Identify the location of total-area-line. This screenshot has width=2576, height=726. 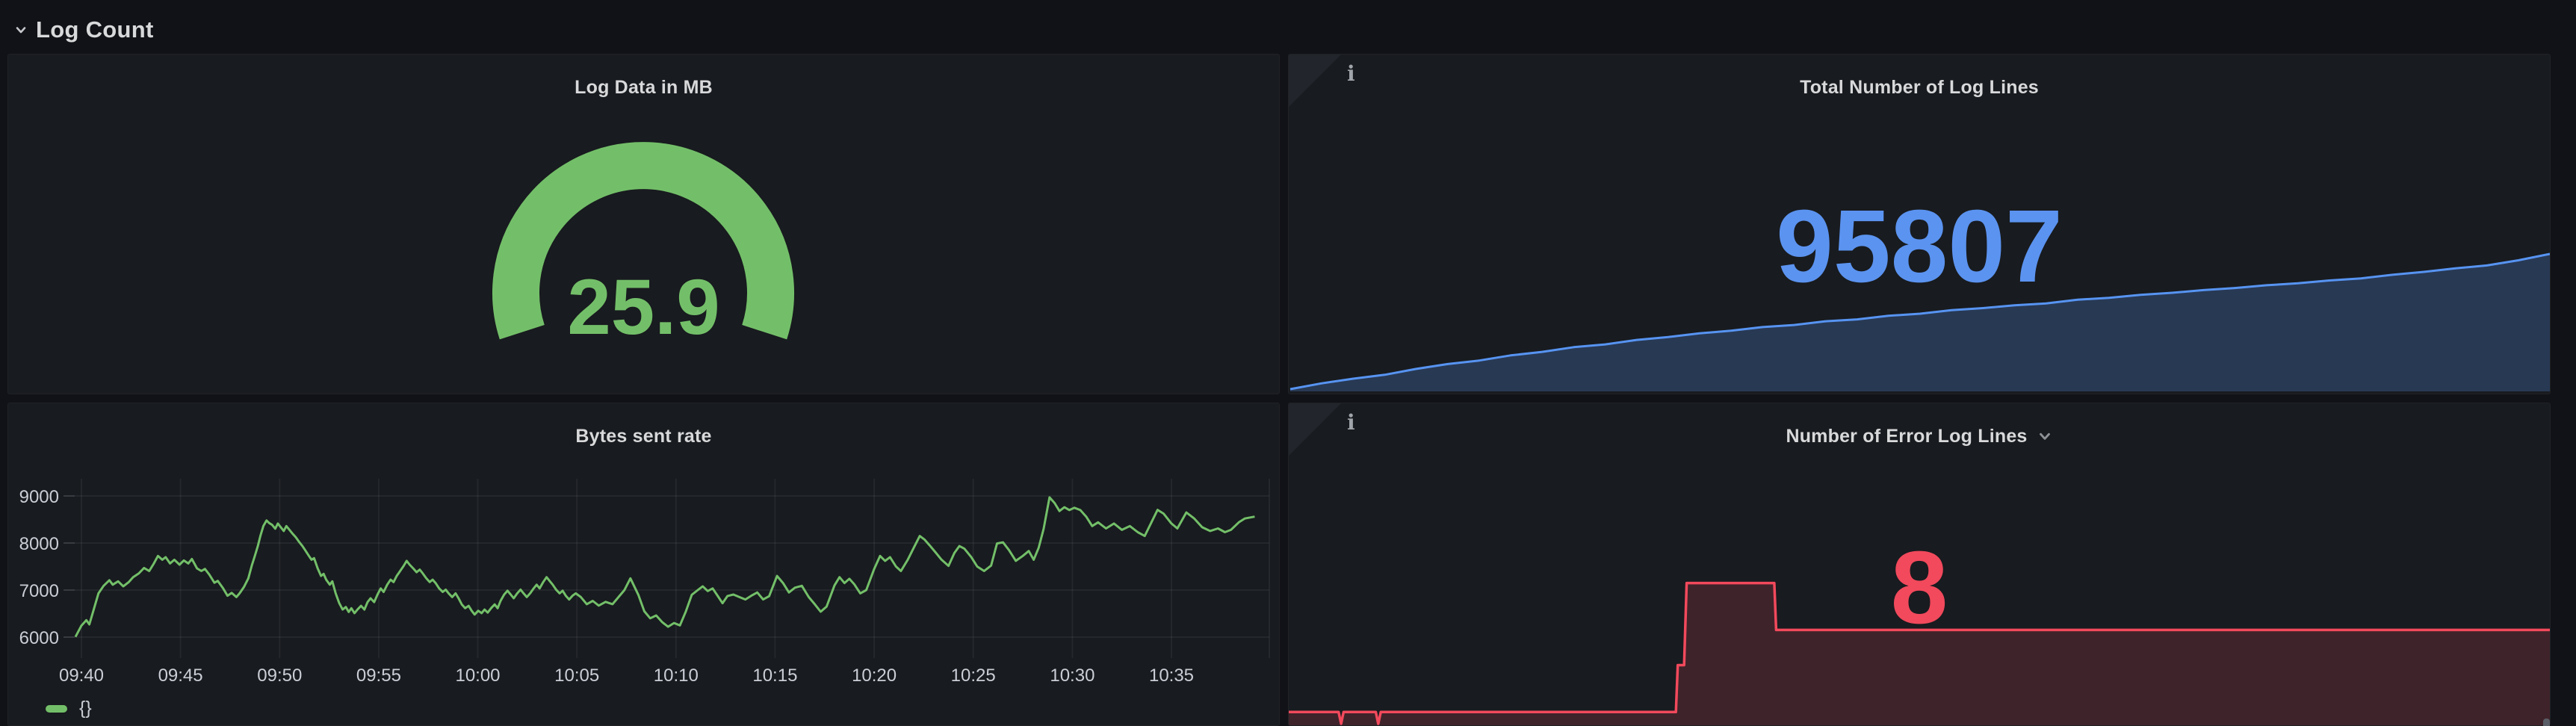
(1919, 321).